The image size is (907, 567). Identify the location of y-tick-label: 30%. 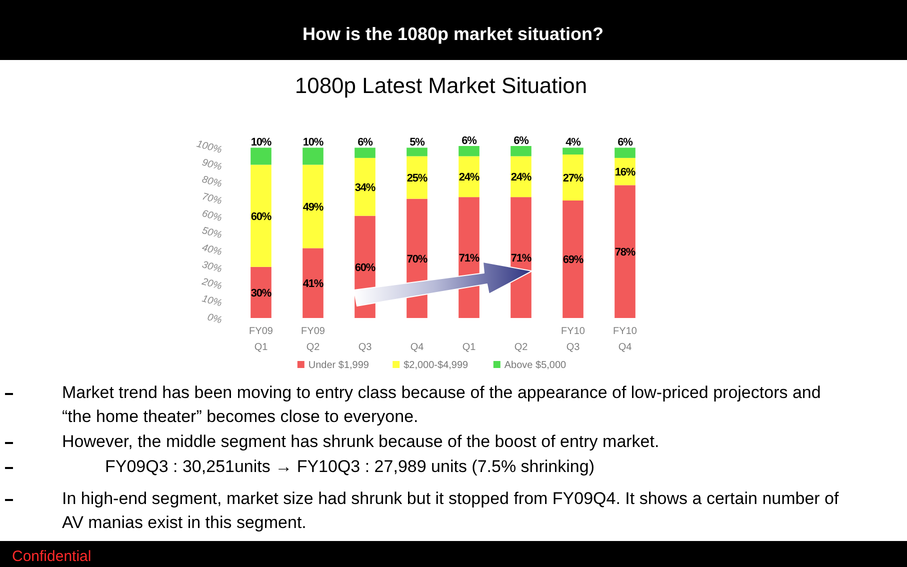
(212, 267).